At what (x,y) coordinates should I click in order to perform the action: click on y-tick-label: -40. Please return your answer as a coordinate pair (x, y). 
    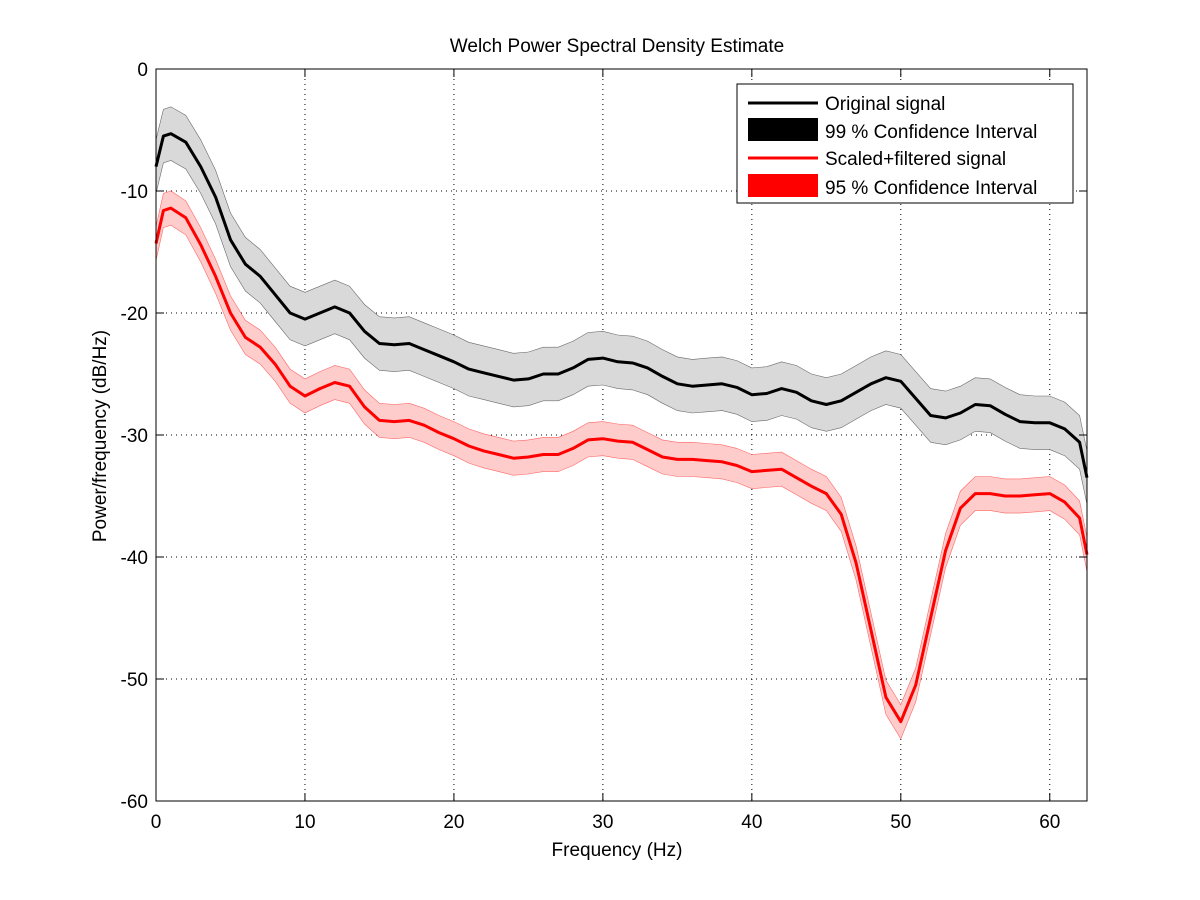
    Looking at the image, I should click on (134, 558).